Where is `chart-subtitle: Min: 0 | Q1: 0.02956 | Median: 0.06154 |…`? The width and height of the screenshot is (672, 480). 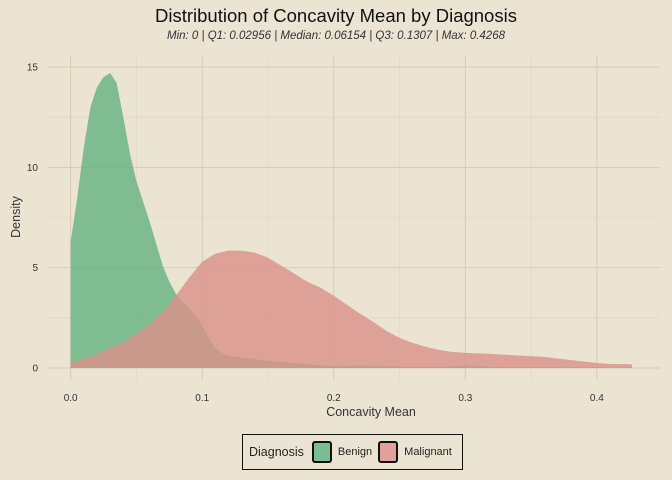 chart-subtitle: Min: 0 | Q1: 0.02956 | Median: 0.06154 |… is located at coordinates (336, 36).